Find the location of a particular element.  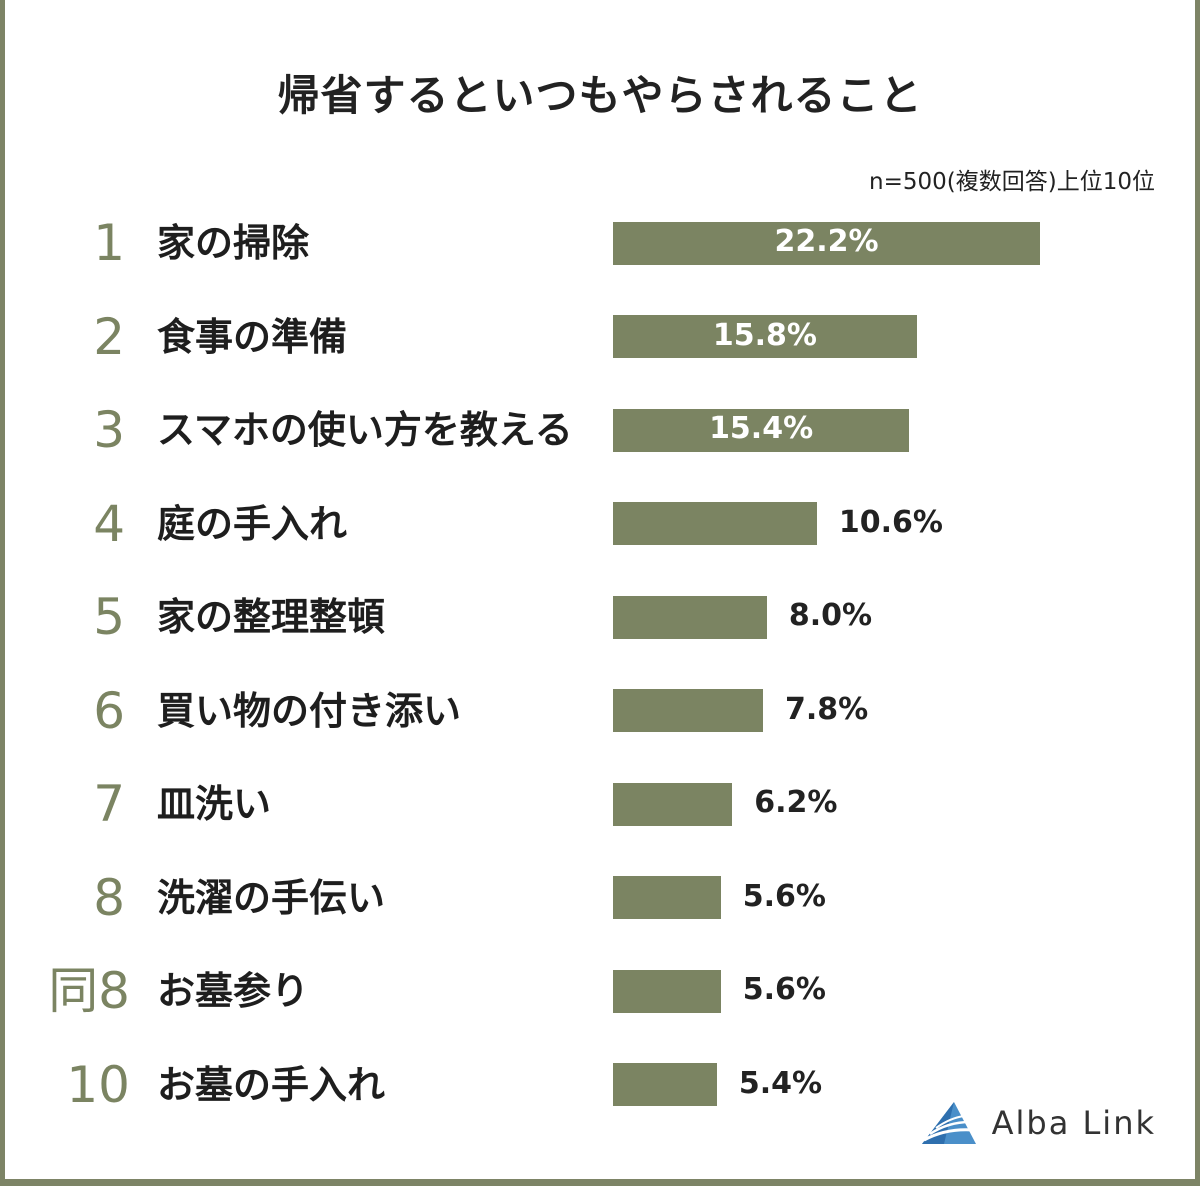

rank-number: 2 is located at coordinates (109, 336).